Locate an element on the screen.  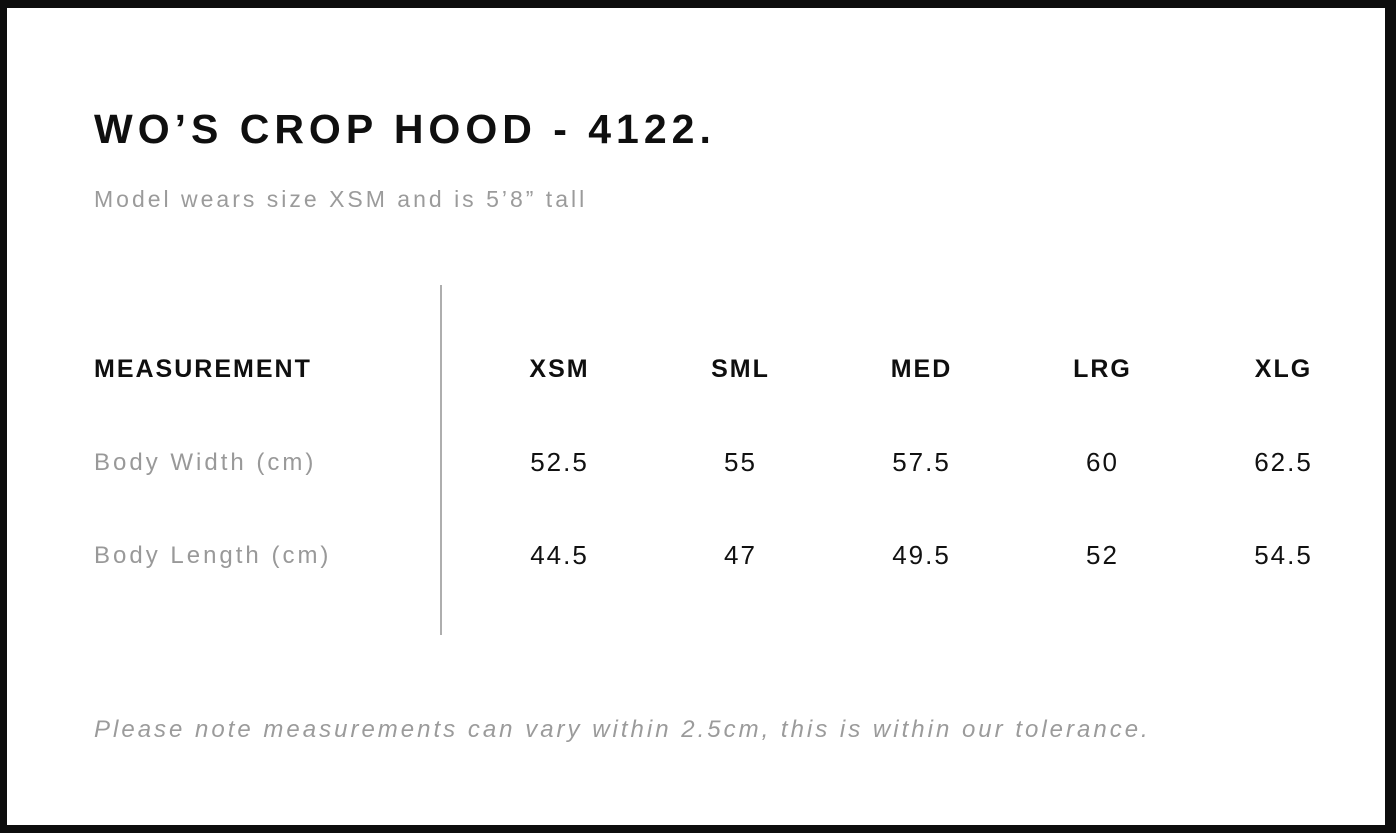
body-width-med: 57.5 is located at coordinates (921, 462).